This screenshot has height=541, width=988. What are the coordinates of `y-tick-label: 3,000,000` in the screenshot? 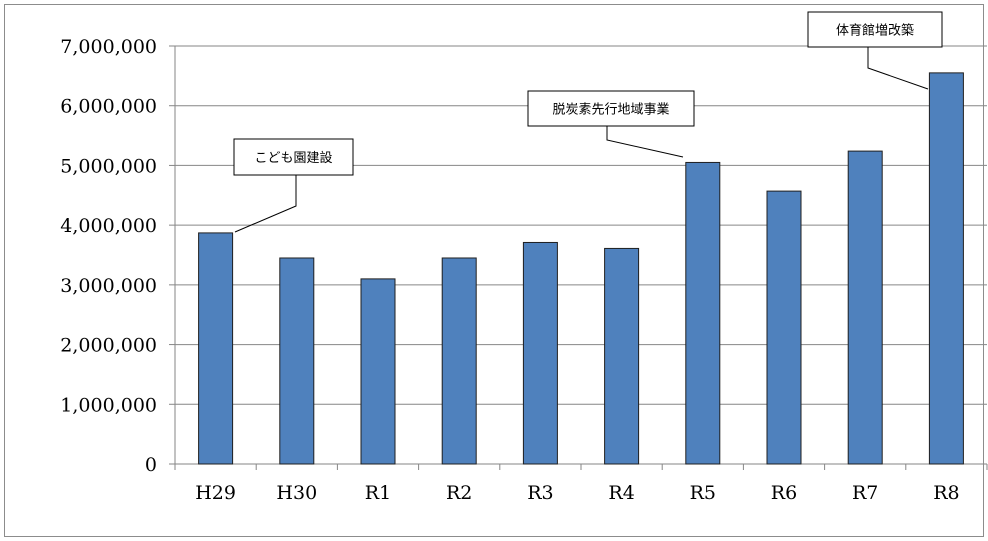 It's located at (108, 286).